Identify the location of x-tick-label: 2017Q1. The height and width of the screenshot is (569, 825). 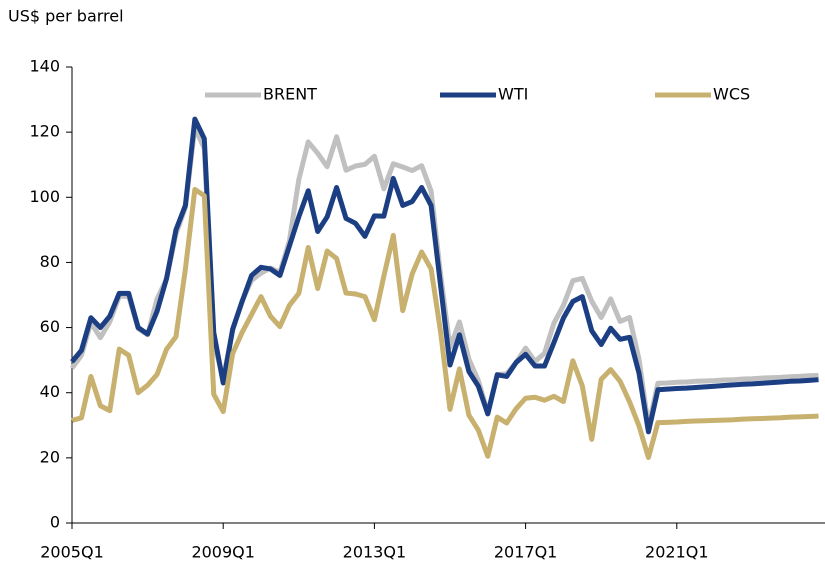
(526, 552).